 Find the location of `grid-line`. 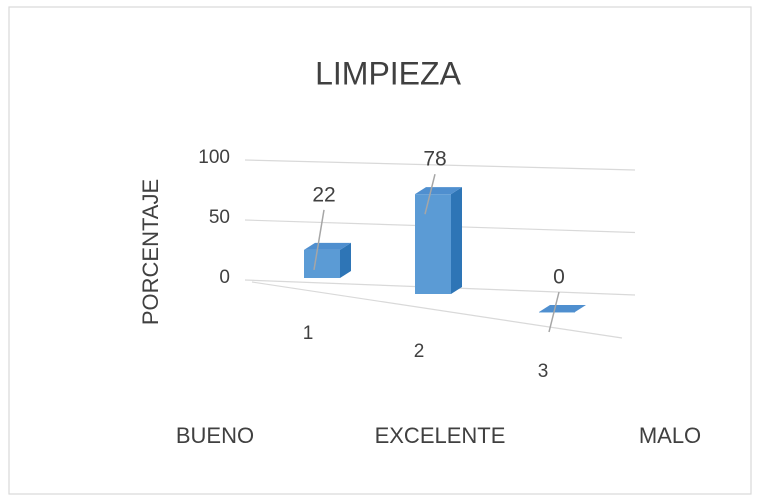

grid-line is located at coordinates (440, 165).